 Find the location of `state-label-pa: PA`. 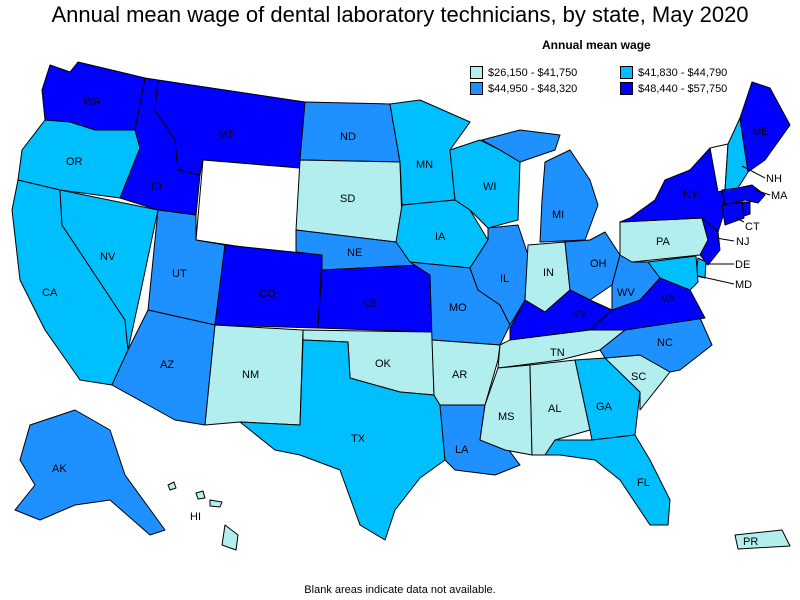

state-label-pa: PA is located at coordinates (663, 242).